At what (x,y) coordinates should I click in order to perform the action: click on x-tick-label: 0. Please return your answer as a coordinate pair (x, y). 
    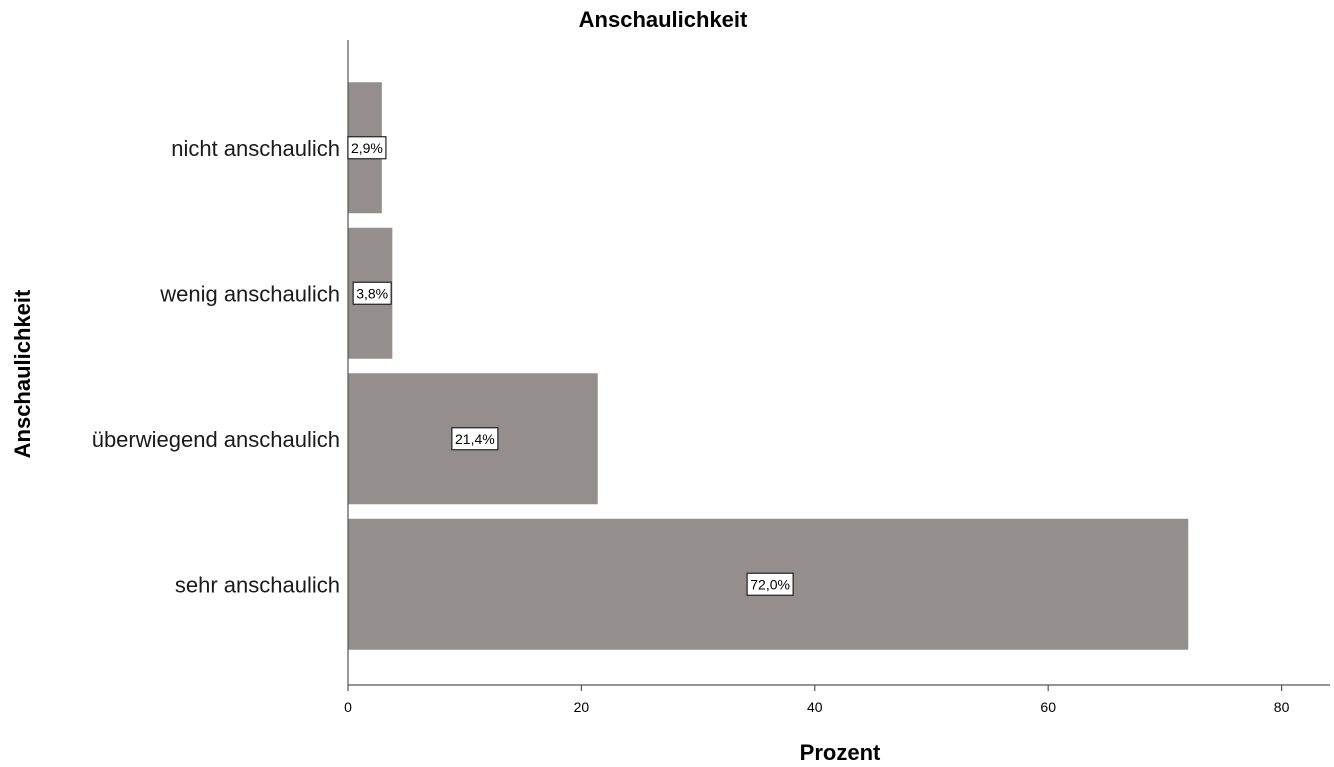
    Looking at the image, I should click on (348, 707).